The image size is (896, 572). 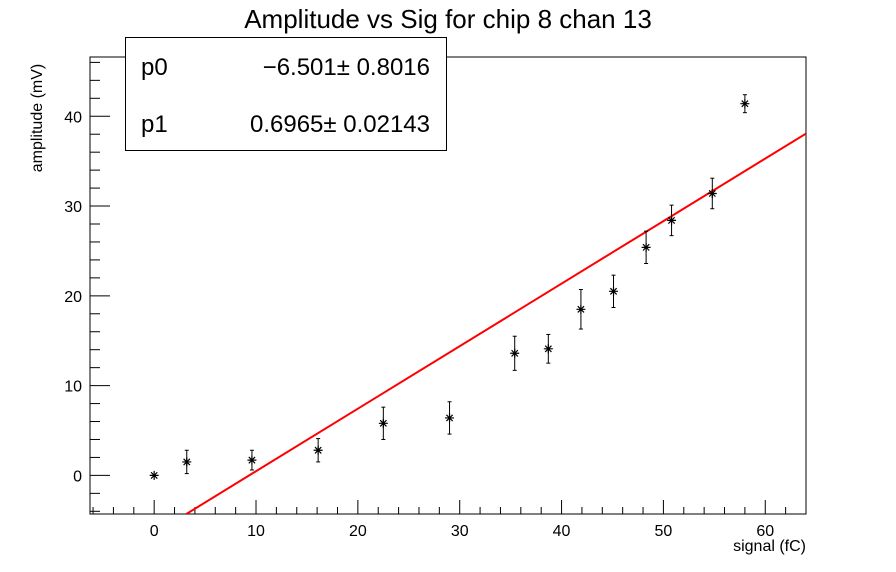 What do you see at coordinates (256, 531) in the screenshot?
I see `x-tick-label: 10` at bounding box center [256, 531].